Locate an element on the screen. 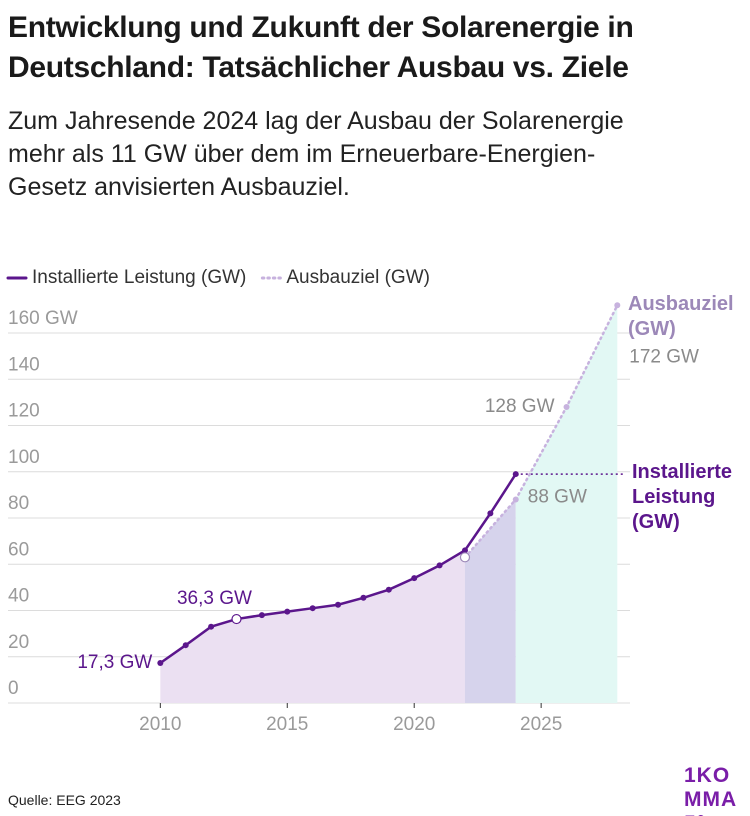 This screenshot has width=750, height=816. y-tick-label: 60 is located at coordinates (18, 549).